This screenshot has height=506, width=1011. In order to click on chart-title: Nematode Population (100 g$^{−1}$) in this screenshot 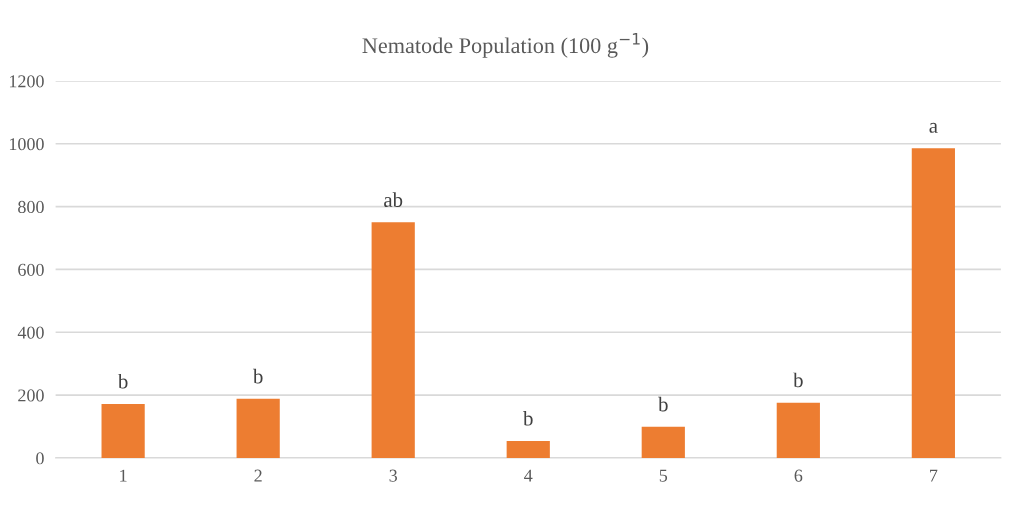, I will do `click(505, 45)`.